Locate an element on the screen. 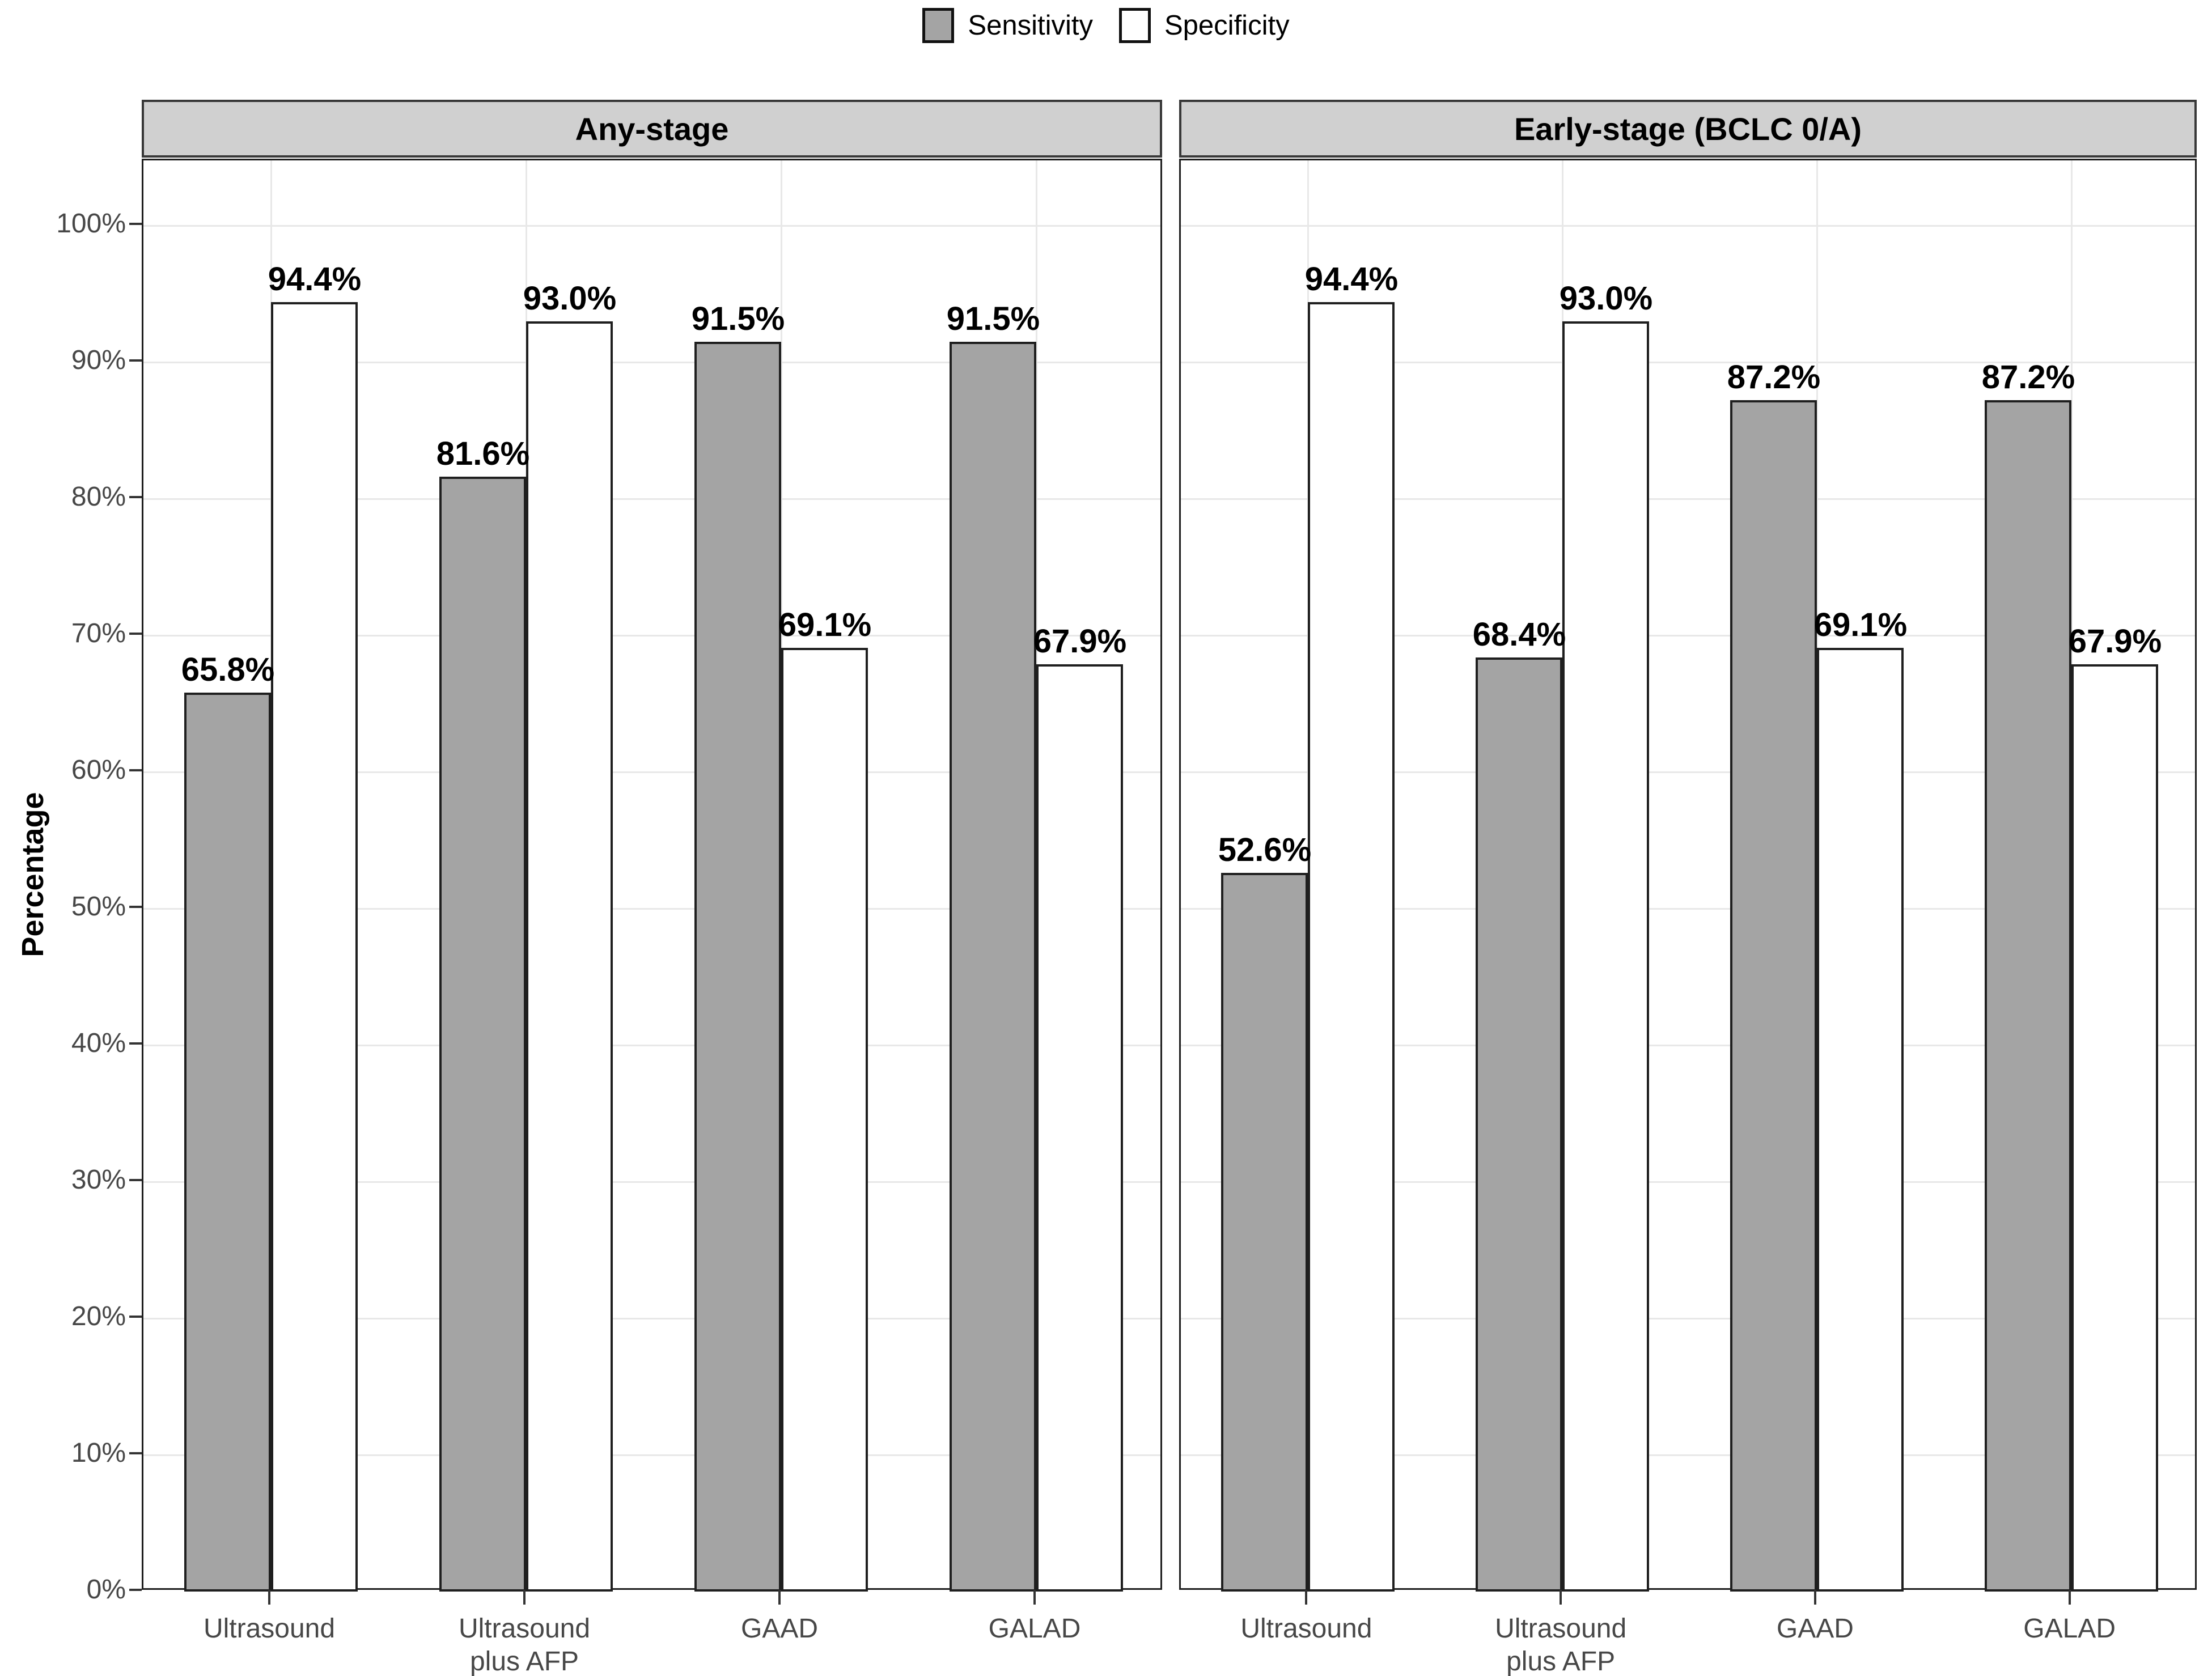 This screenshot has width=2212, height=1676. y-tick-label: 50% is located at coordinates (98, 907).